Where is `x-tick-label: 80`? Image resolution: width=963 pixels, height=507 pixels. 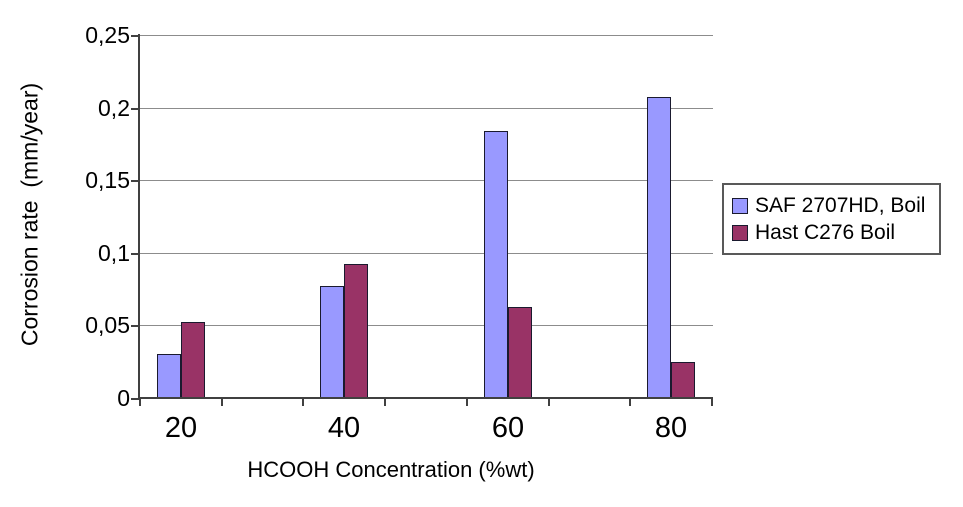
x-tick-label: 80 is located at coordinates (671, 428).